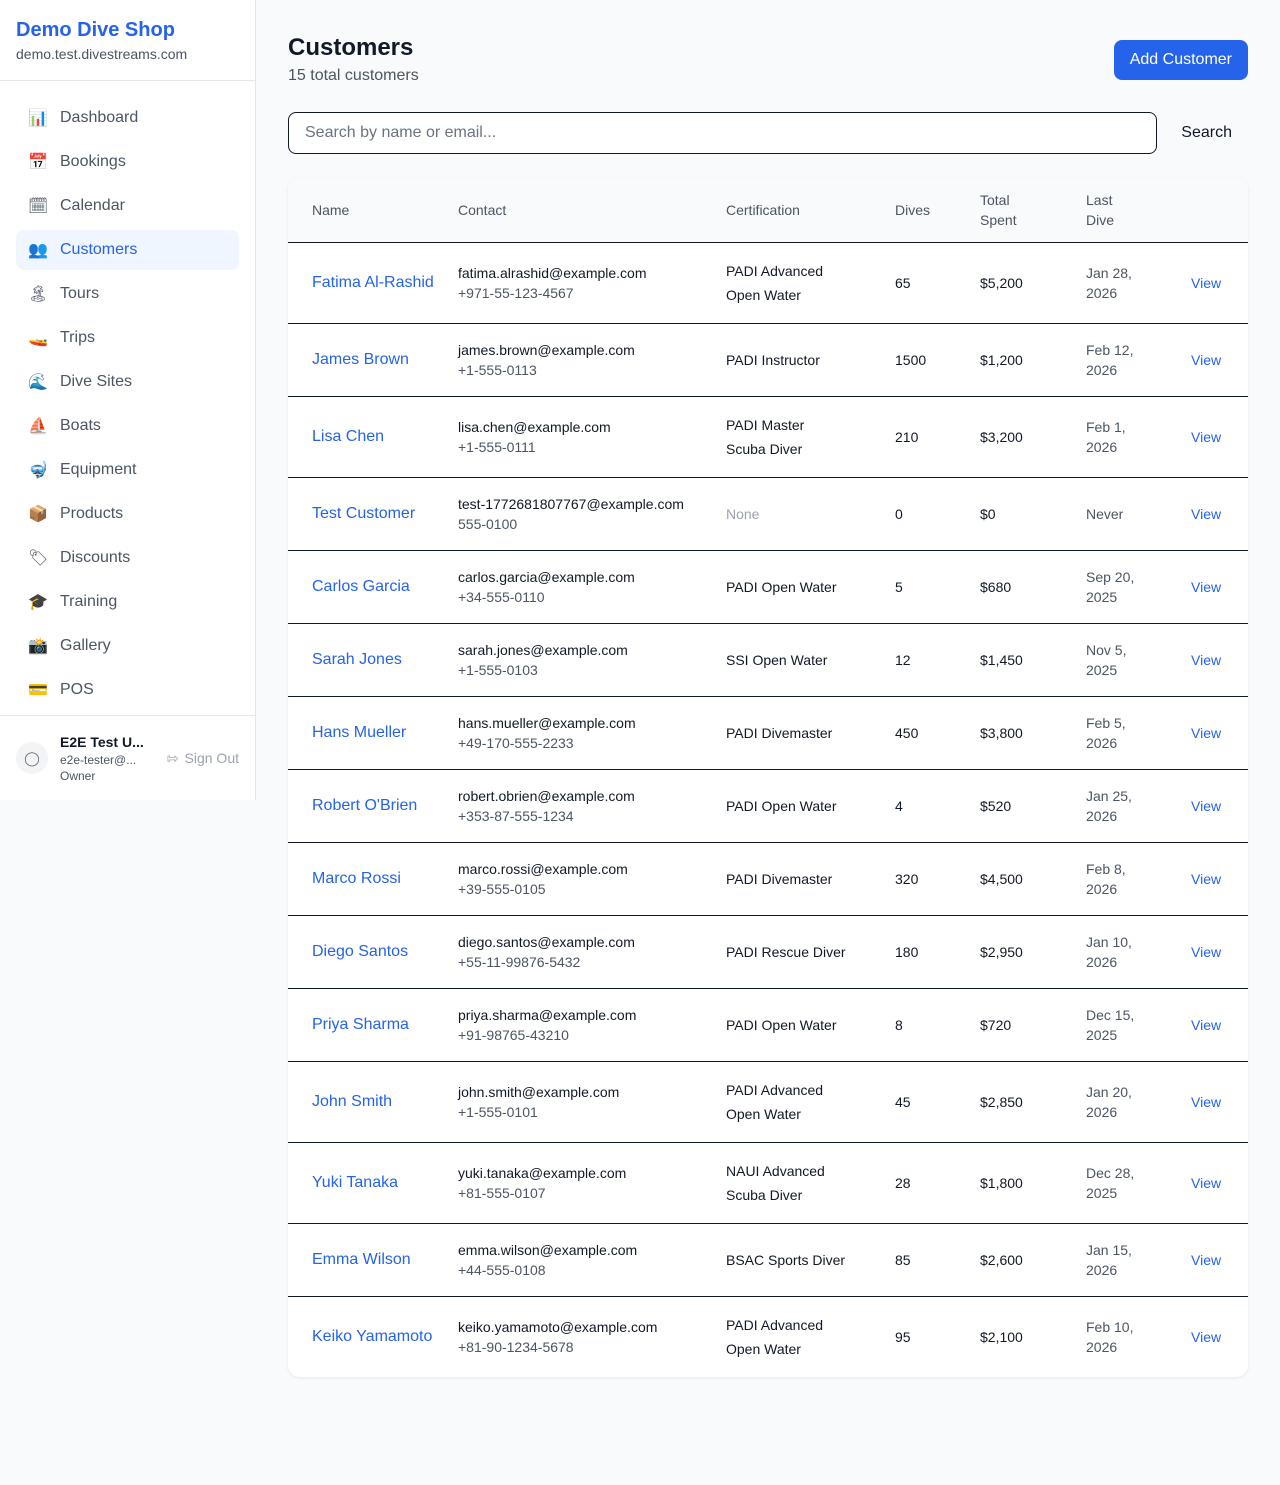 The height and width of the screenshot is (1485, 1280). I want to click on customer-phone: +44-555-0108, so click(502, 1270).